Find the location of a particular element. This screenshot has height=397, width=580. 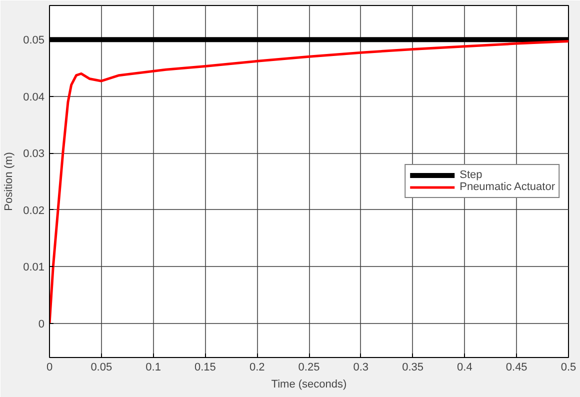

x-tick-label: 0.2 is located at coordinates (257, 368).